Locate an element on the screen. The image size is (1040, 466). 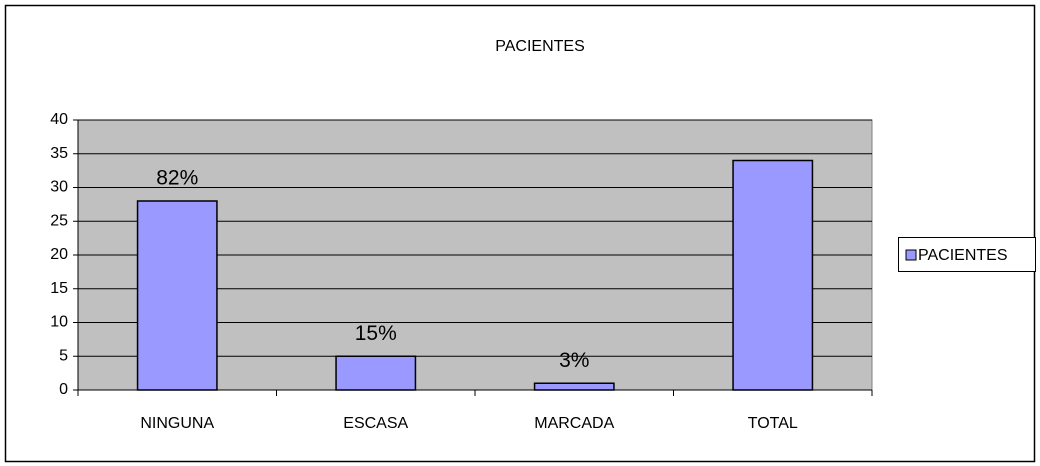
legend-label: PACIENTES is located at coordinates (963, 255).